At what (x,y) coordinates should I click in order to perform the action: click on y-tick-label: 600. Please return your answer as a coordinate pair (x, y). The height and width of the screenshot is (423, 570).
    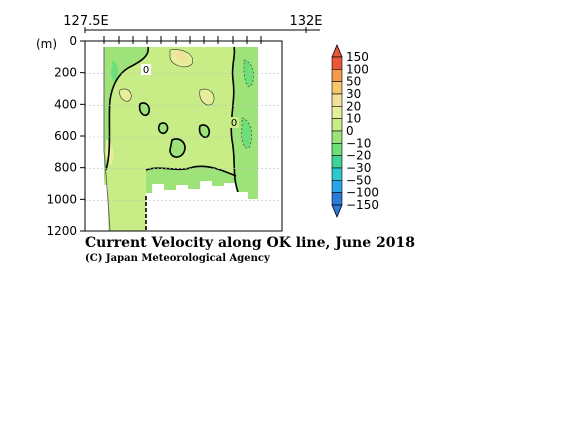
    Looking at the image, I should click on (65, 136).